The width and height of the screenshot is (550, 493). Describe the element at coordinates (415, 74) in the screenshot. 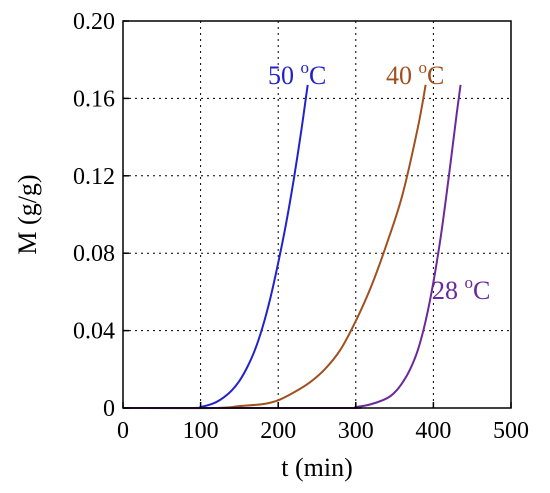

I see `series-label-1: 40 oC` at that location.